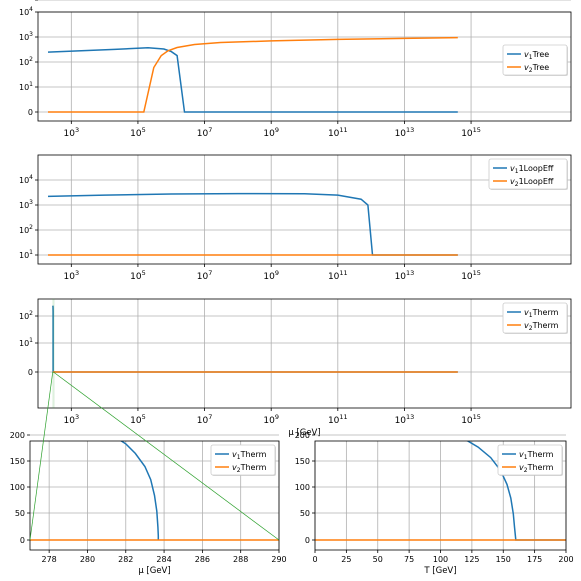  What do you see at coordinates (49, 559) in the screenshot?
I see `x-tick-label: 278` at bounding box center [49, 559].